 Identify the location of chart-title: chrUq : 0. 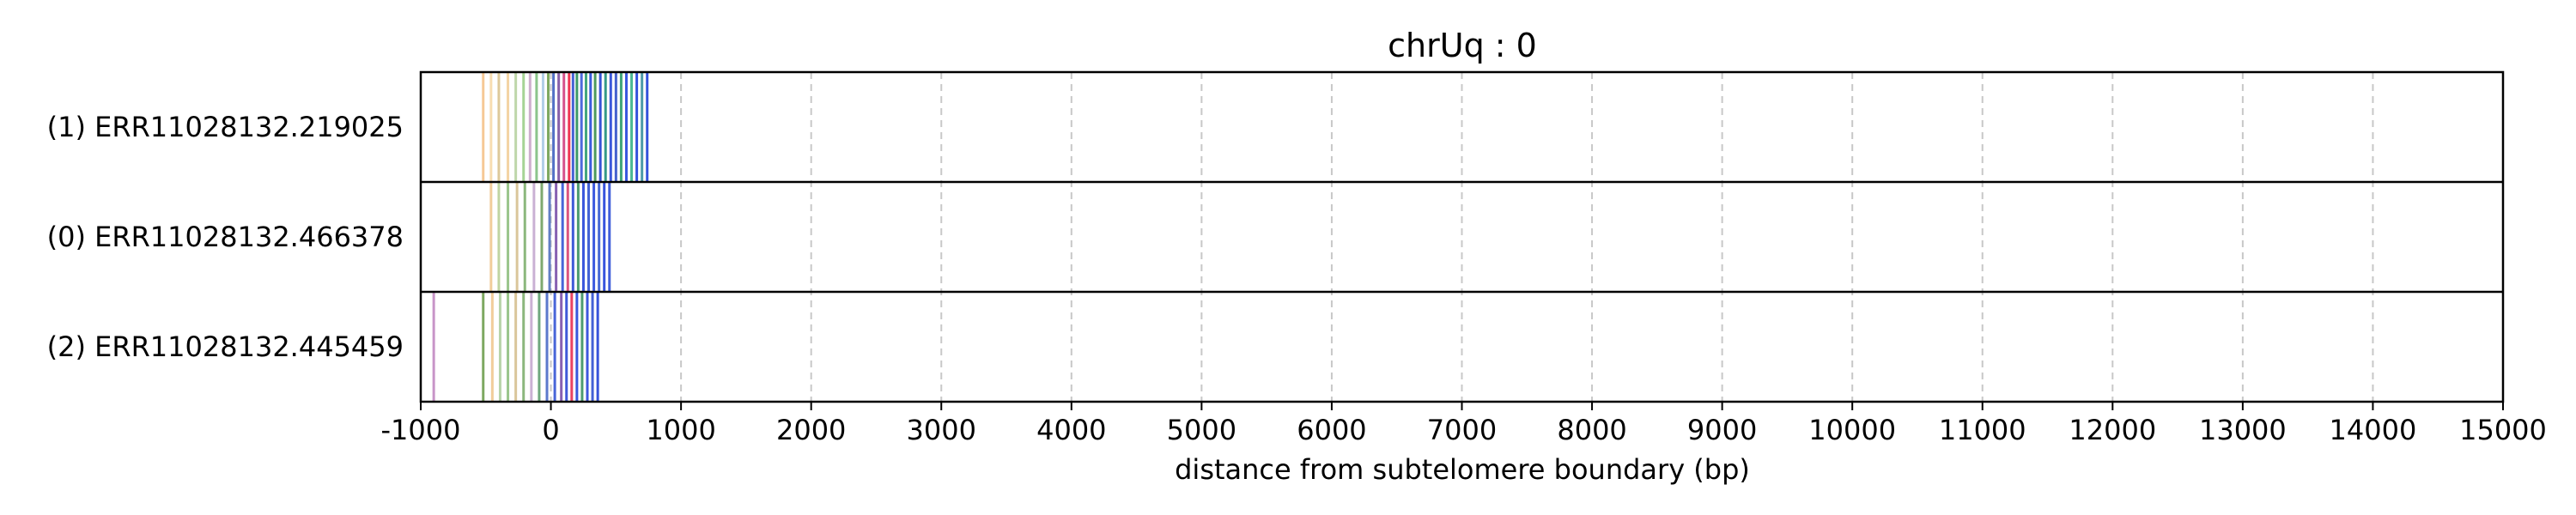
(1462, 45).